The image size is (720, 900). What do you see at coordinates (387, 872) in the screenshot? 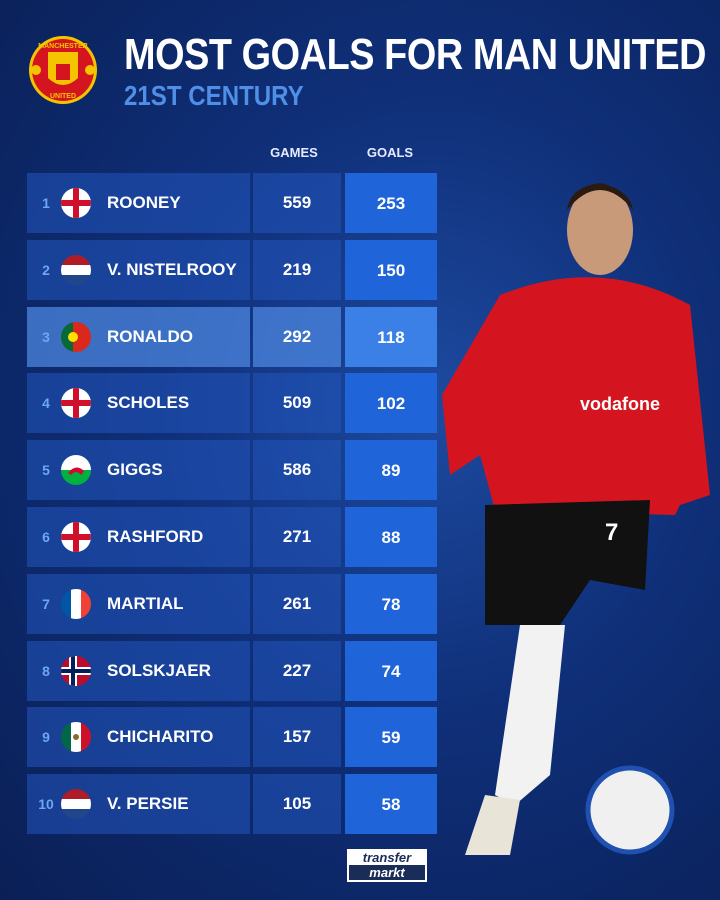
I see `logo-line-2: markt` at bounding box center [387, 872].